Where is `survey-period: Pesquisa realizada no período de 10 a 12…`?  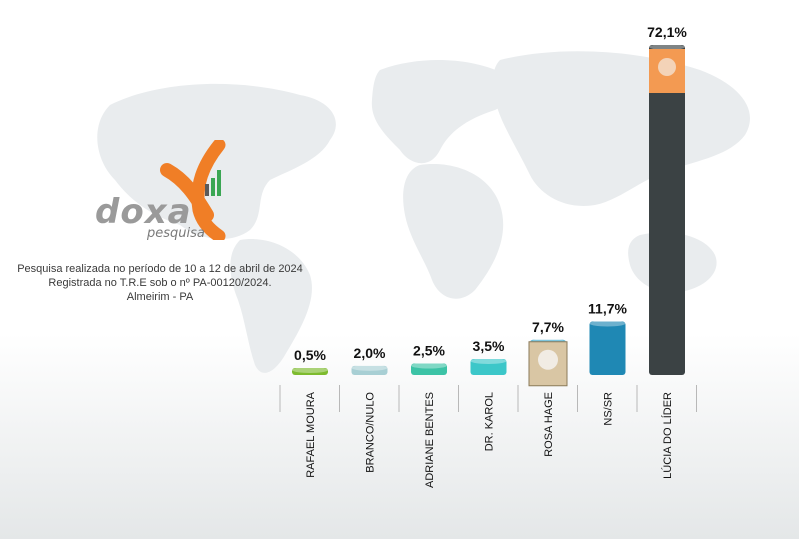
survey-period: Pesquisa realizada no período de 10 a 12… is located at coordinates (160, 269).